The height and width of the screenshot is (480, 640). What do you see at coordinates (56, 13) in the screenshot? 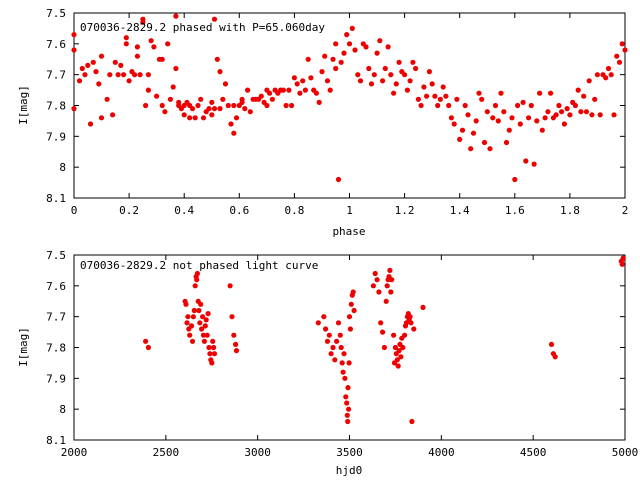
I see `y-tick-label: 7.5` at bounding box center [56, 13].